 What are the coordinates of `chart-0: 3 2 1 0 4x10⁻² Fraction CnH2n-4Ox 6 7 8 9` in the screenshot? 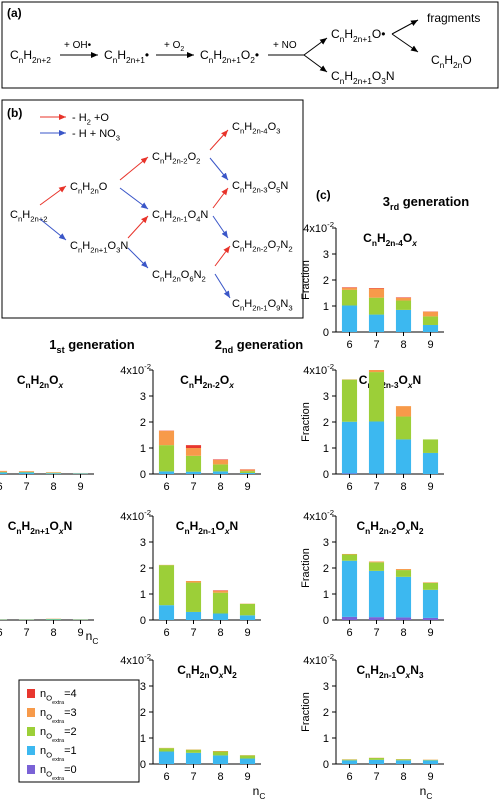 It's located at (372, 285).